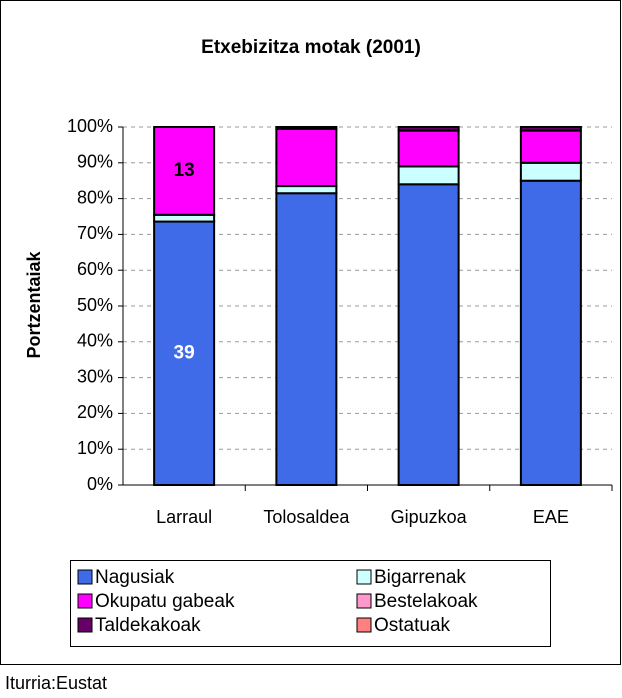 This screenshot has width=622, height=698. Describe the element at coordinates (551, 517) in the screenshot. I see `x-tick-label: EAE` at that location.